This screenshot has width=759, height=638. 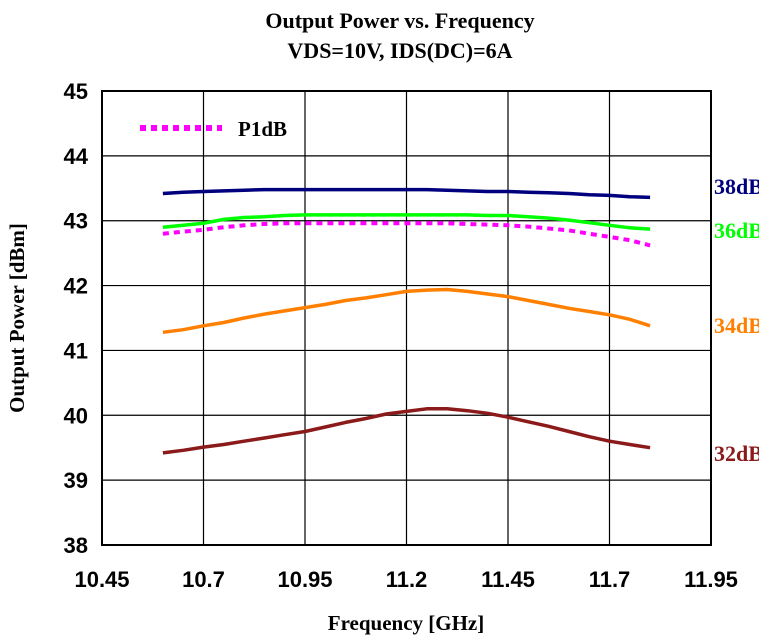 I want to click on y-axis-label: Output Power [dBm], so click(x=17, y=318).